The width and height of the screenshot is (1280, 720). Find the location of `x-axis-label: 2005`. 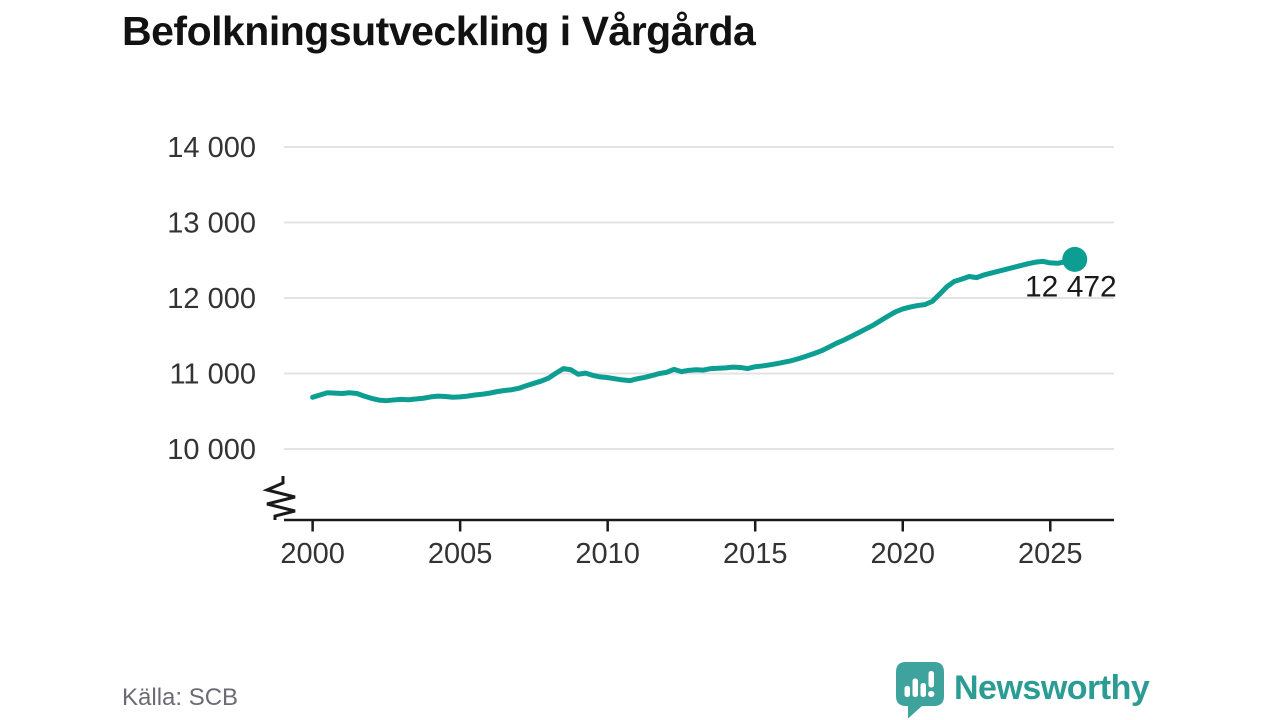

x-axis-label: 2005 is located at coordinates (460, 554).